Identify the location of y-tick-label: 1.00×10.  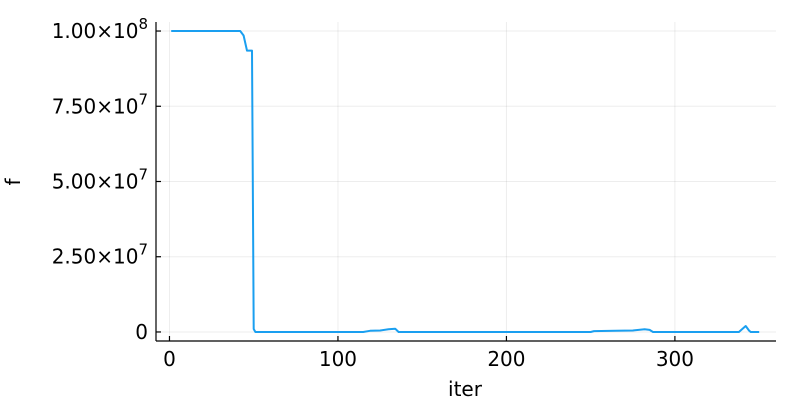
(95, 31).